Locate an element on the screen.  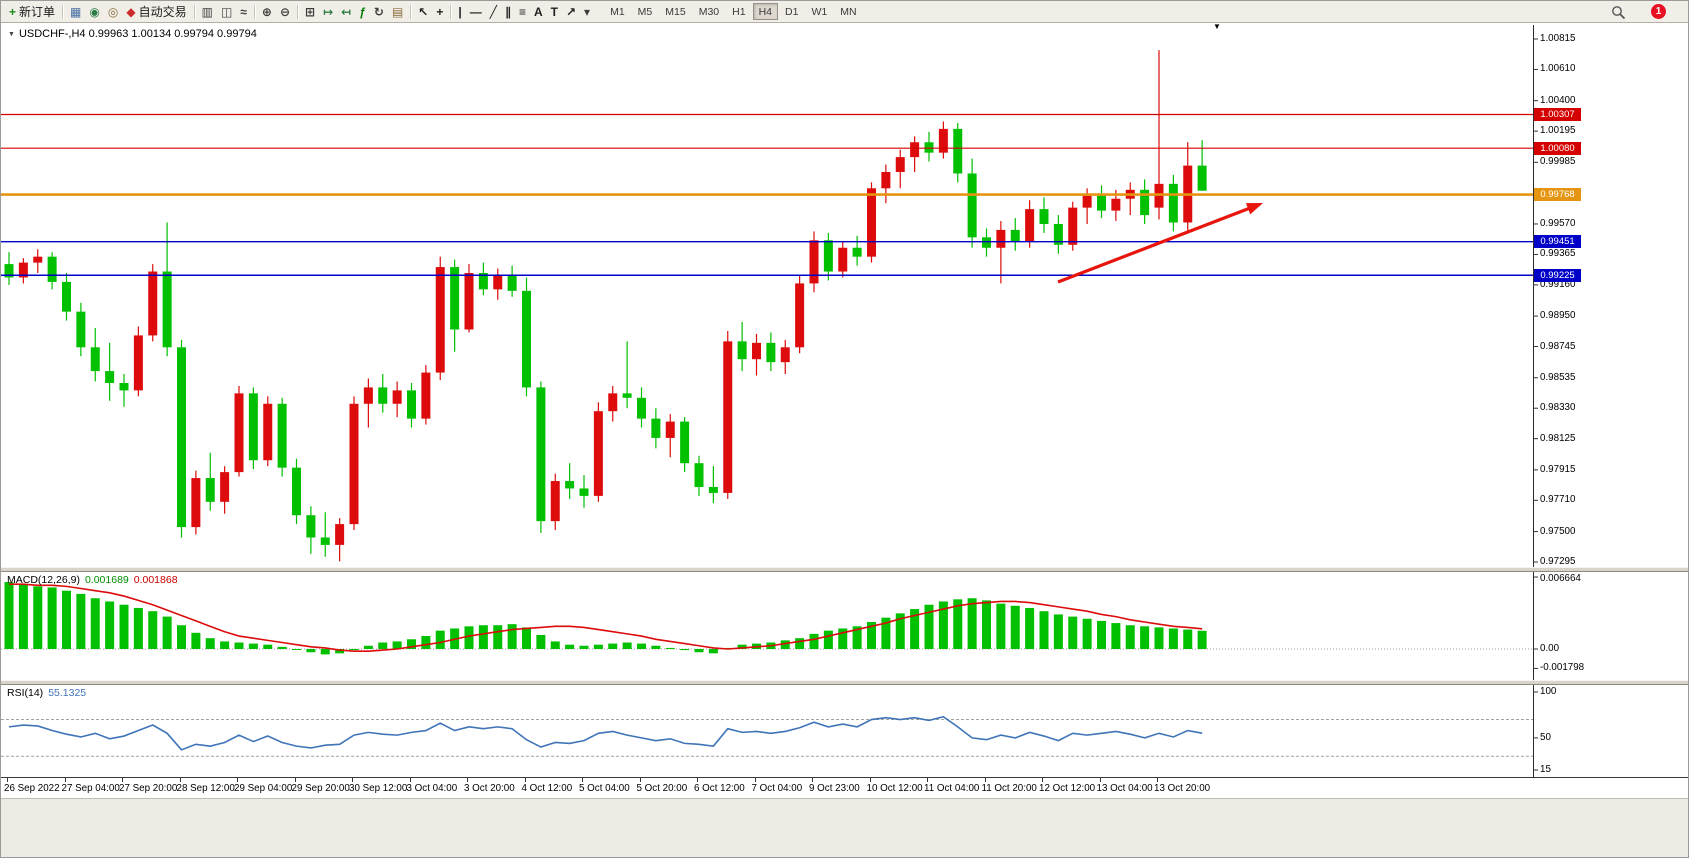
refresh-icon: ↻ is located at coordinates (378, 11).